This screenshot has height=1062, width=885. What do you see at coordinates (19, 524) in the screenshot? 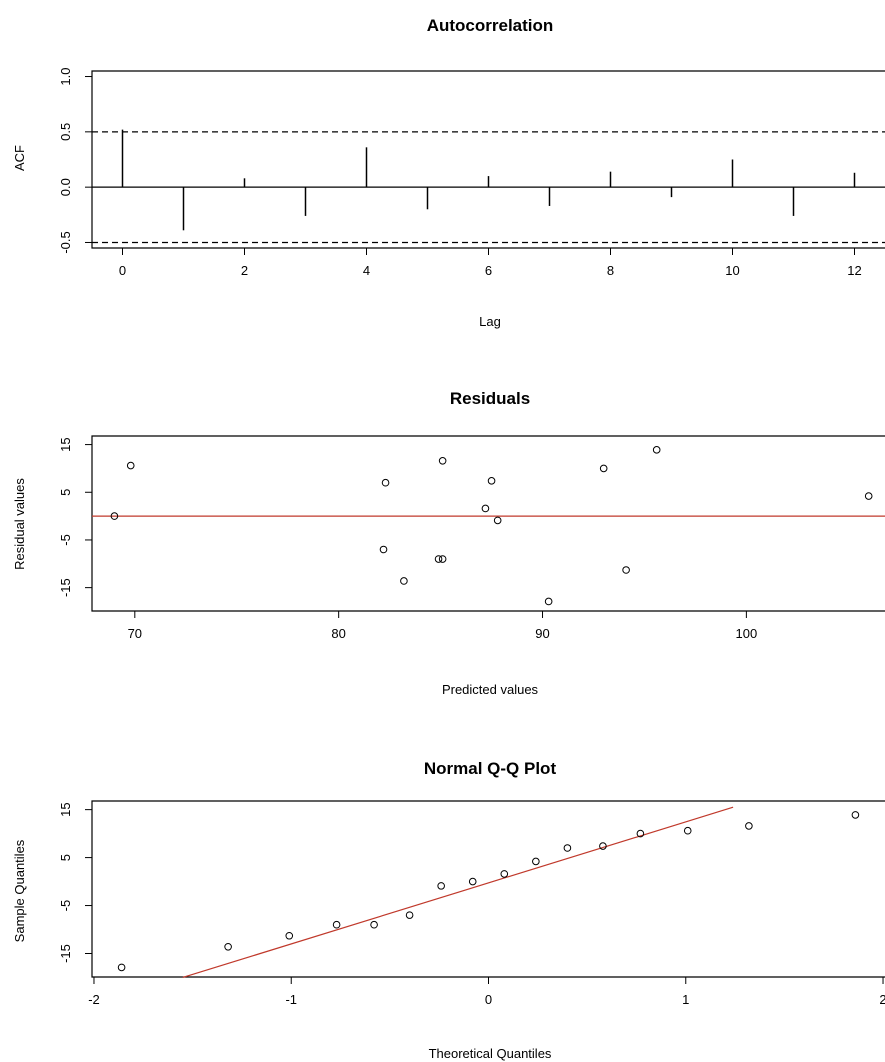
I see `residuals-ylabel: Residual values` at bounding box center [19, 524].